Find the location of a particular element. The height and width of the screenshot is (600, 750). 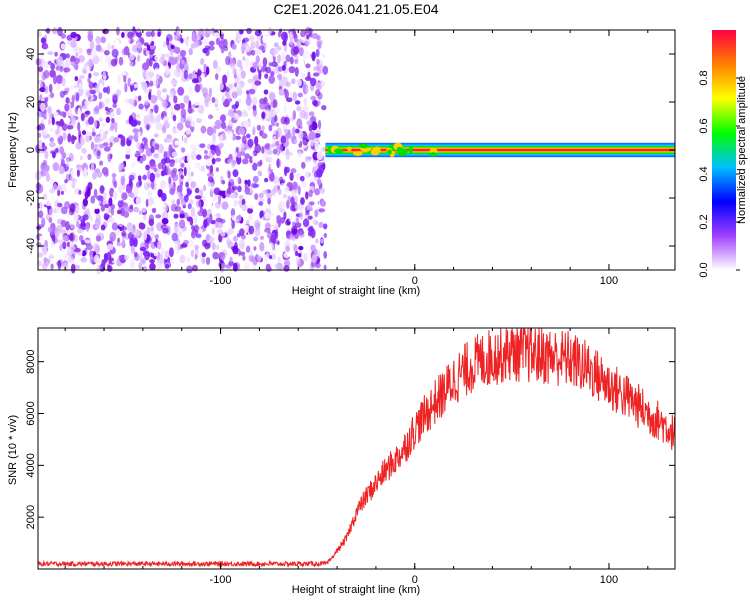

colorbar-tick-label: 0.2 is located at coordinates (704, 221).